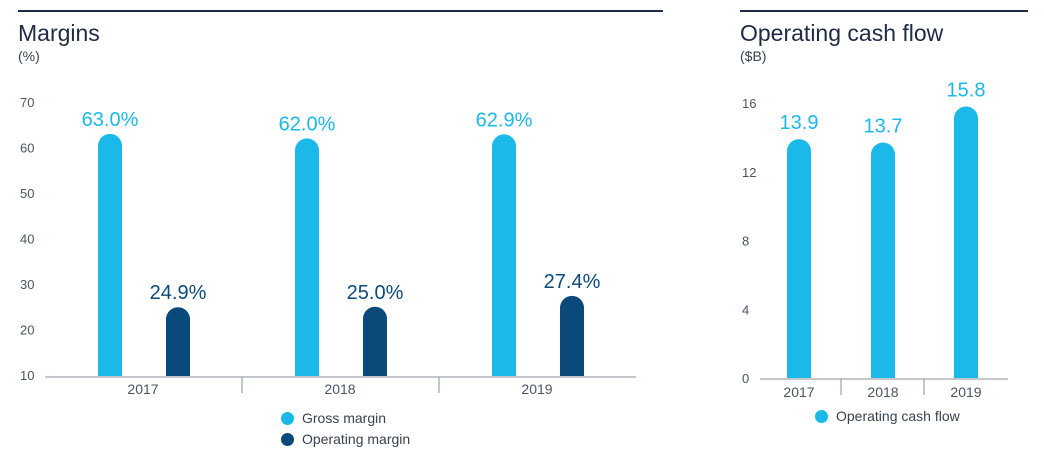  Describe the element at coordinates (842, 33) in the screenshot. I see `cashflow-title: Operating cash flow` at that location.